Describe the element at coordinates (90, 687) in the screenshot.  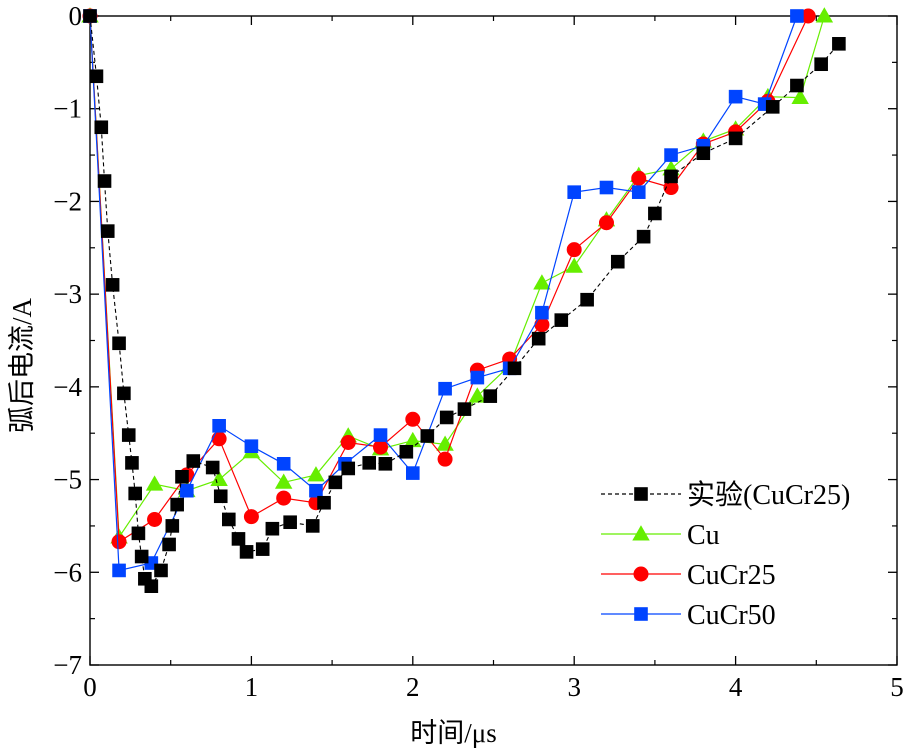
I see `x-tick-label: 0` at that location.